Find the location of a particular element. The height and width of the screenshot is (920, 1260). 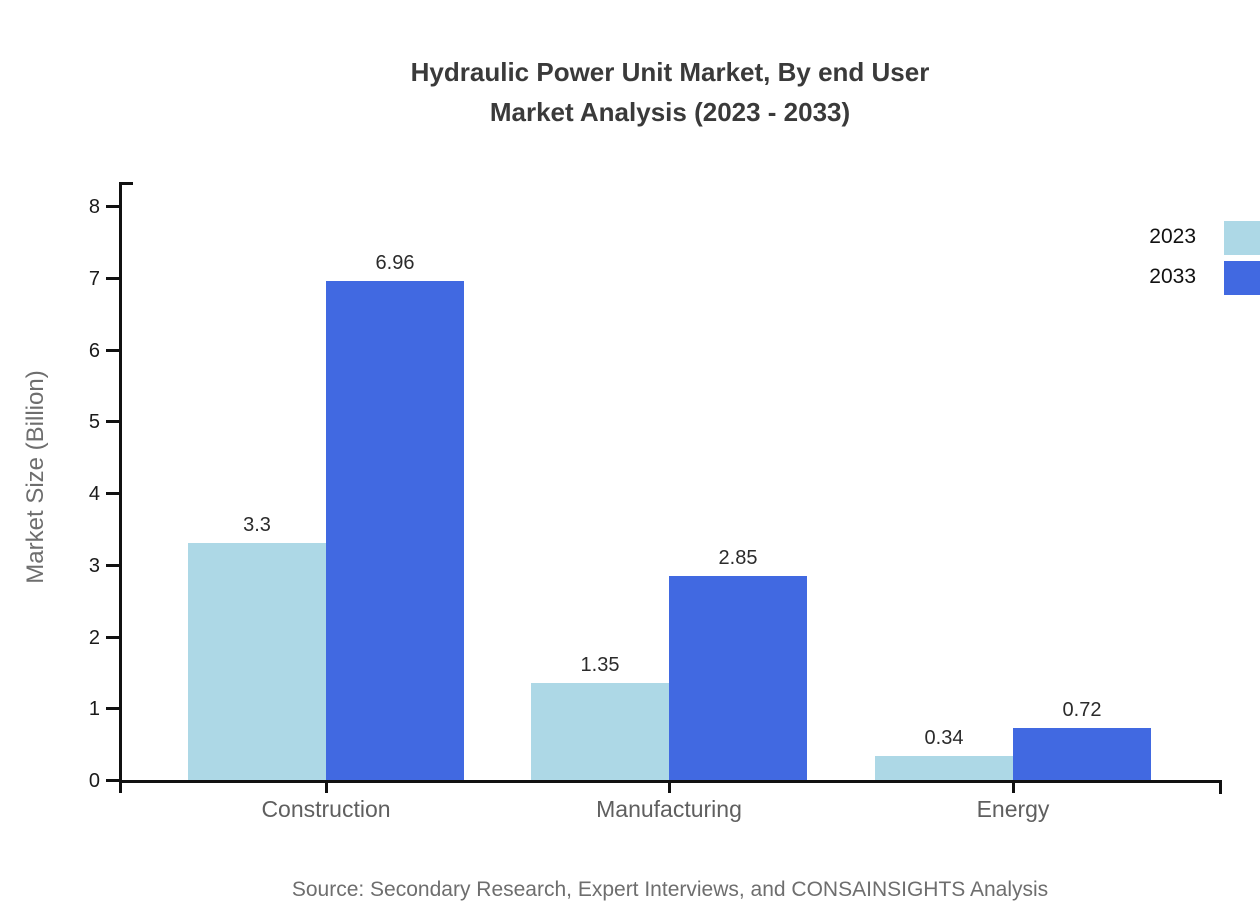

y-axis-tick-label: 1 is located at coordinates (94, 709).